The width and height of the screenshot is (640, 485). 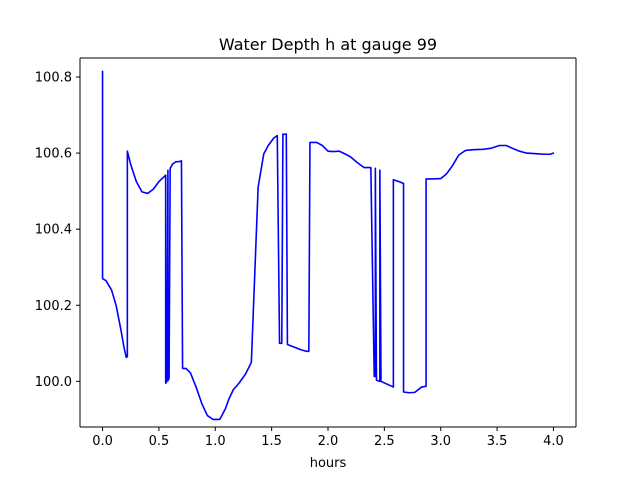 I want to click on x-tick-label: 1.0, so click(x=215, y=441).